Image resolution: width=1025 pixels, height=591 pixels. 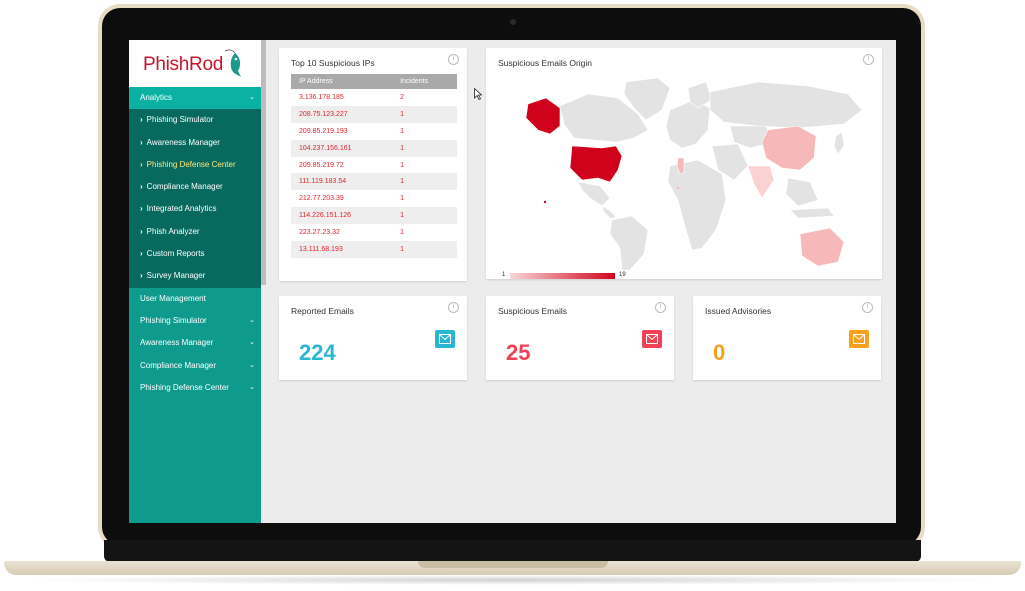 I want to click on sidebar-item-compliance-manager: Compliance Manager ⌄, so click(x=195, y=366).